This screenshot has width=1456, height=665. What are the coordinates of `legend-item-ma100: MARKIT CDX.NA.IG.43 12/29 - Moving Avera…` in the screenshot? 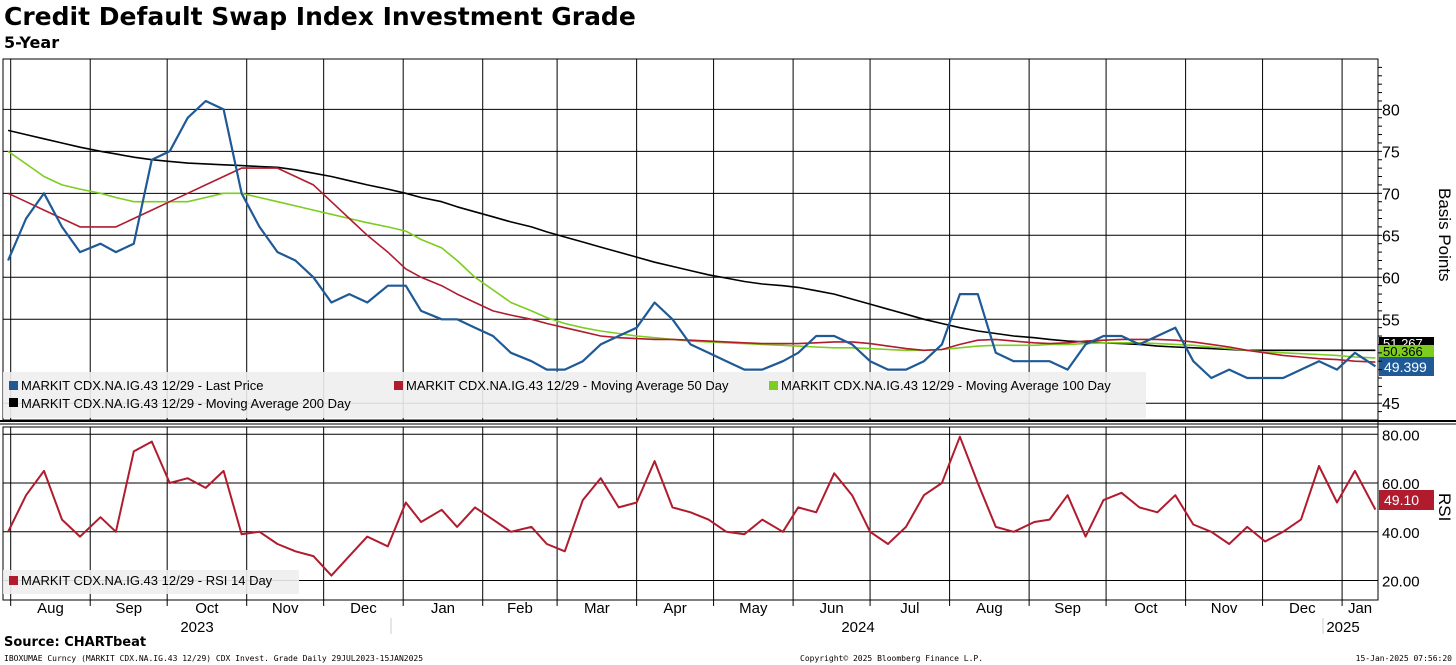 It's located at (940, 385).